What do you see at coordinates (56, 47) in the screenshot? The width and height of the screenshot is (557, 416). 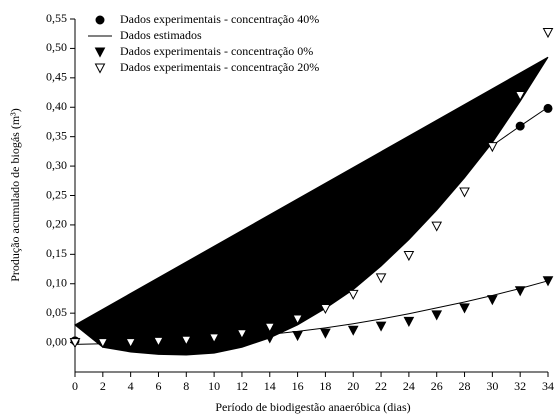 I see `y-tick-label: 0,50` at bounding box center [56, 47].